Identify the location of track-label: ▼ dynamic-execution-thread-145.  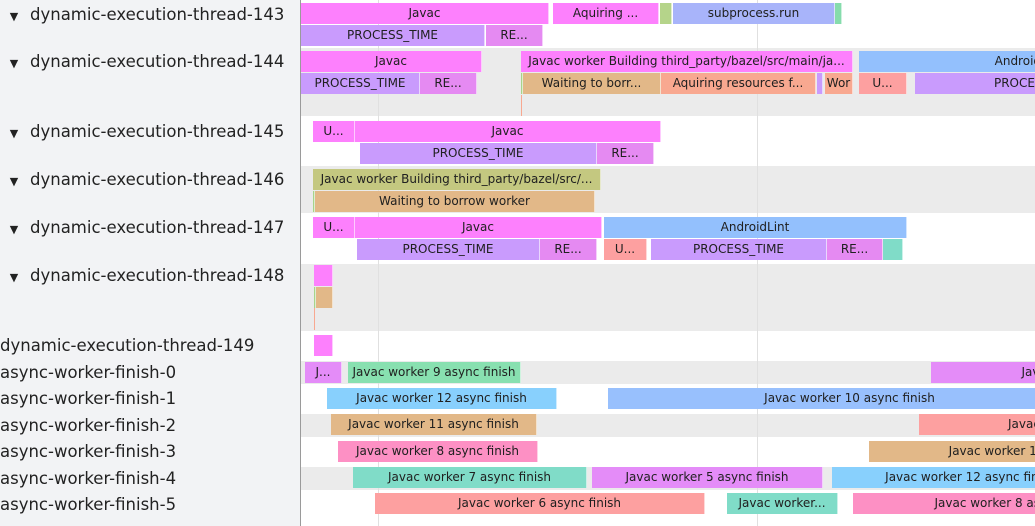
(145, 131).